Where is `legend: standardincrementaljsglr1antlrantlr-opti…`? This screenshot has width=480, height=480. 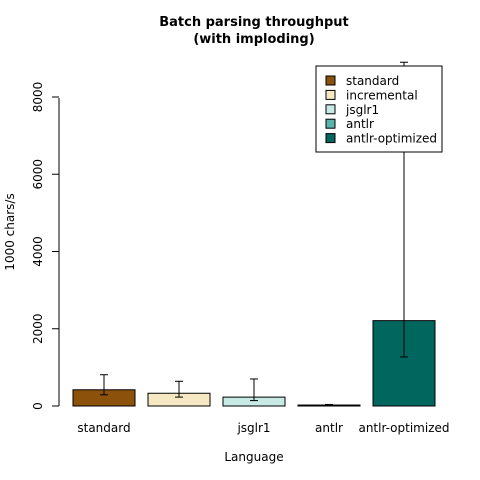
legend: standardincrementaljsglr1antlrantlr-opti… is located at coordinates (379, 109).